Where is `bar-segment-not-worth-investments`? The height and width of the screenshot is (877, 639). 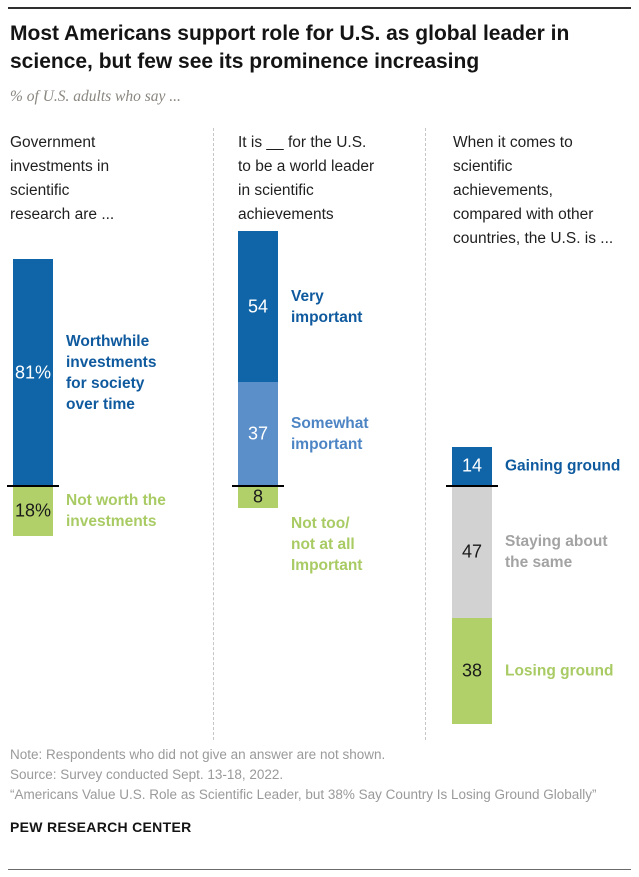
bar-segment-not-worth-investments is located at coordinates (33, 511).